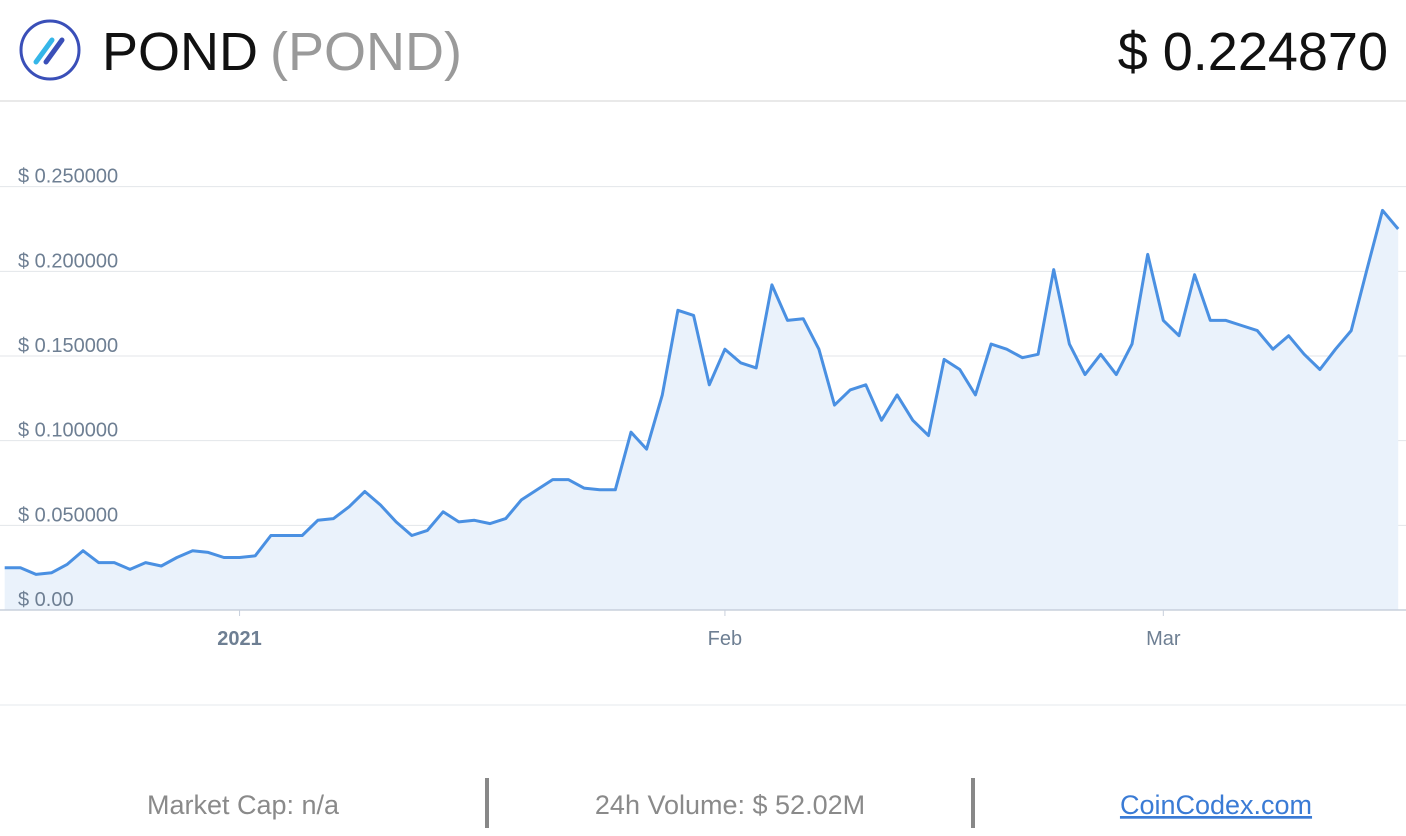 The image size is (1406, 836). What do you see at coordinates (725, 639) in the screenshot?
I see `x-tick-label: Feb` at bounding box center [725, 639].